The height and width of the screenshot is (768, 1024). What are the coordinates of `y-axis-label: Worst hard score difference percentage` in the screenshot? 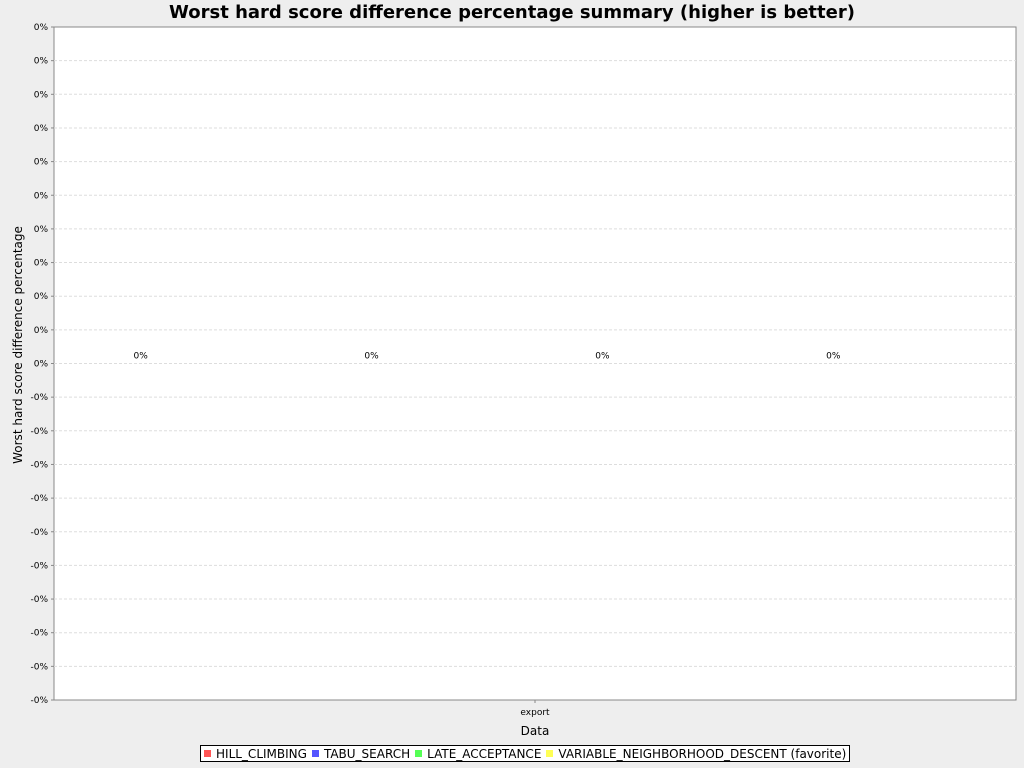 It's located at (18, 345).